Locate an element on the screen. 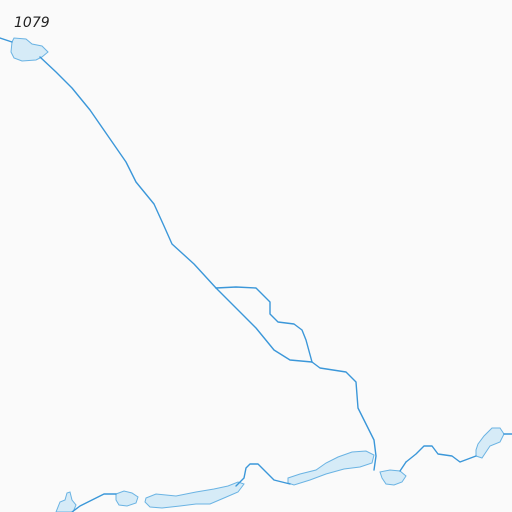 This screenshot has width=512, height=512. lake-right is located at coordinates (490, 443).